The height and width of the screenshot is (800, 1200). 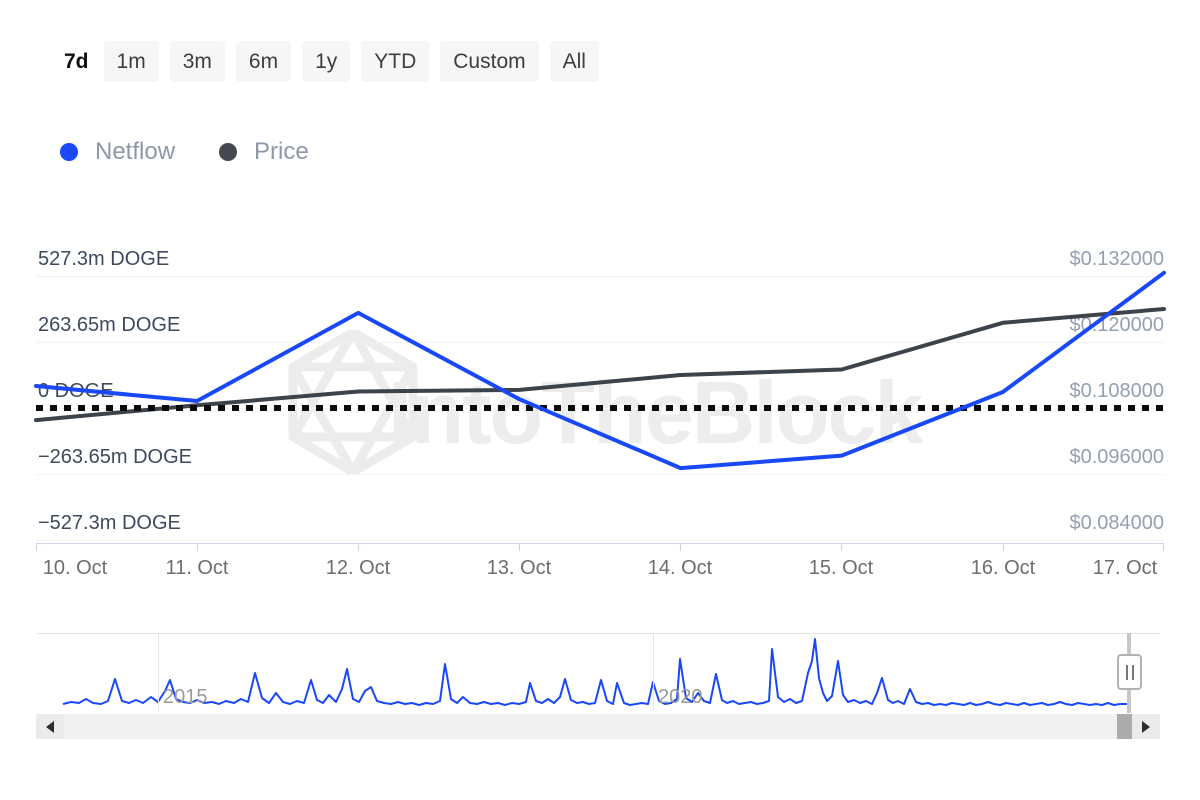 I want to click on watermark: IntoTheBlock, so click(x=655, y=412).